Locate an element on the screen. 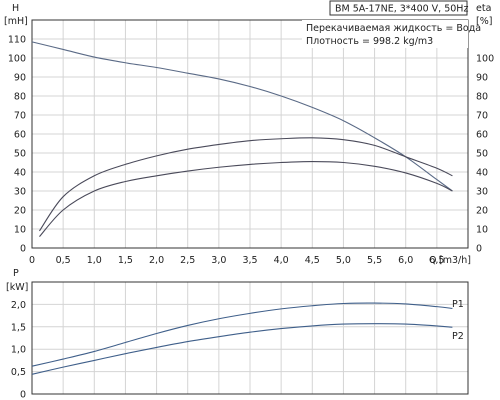 The width and height of the screenshot is (500, 400). head-tick-label: 30 is located at coordinates (20, 192).